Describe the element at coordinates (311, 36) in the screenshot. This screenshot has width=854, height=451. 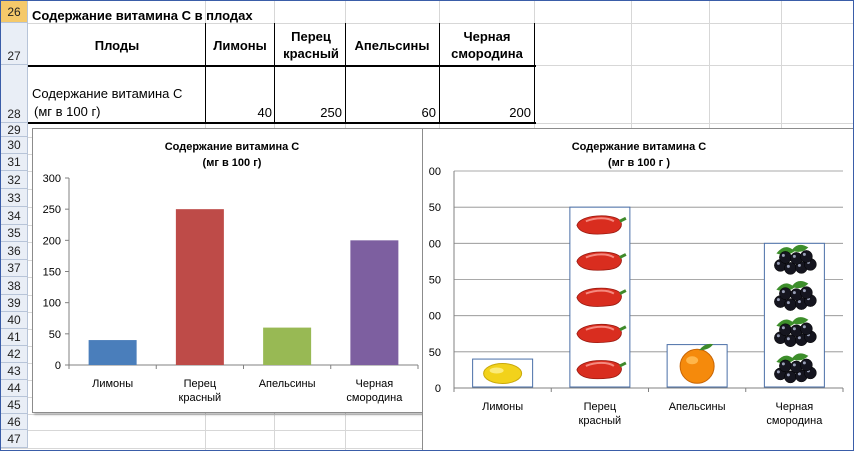
I see `header-pepper-line1: Перец` at that location.